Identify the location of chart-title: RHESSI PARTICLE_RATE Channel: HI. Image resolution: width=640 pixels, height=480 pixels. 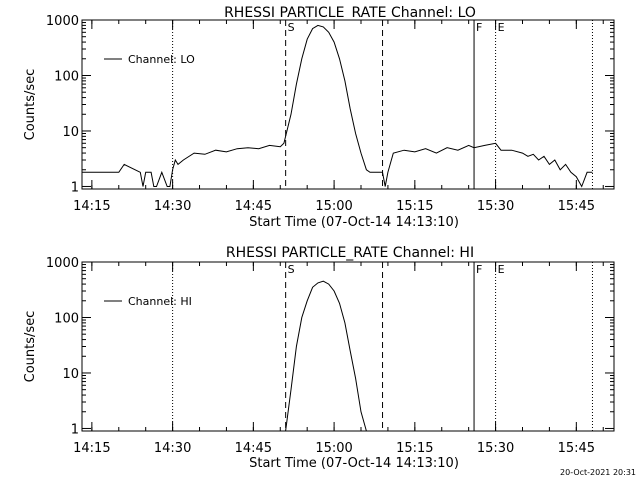
(350, 253).